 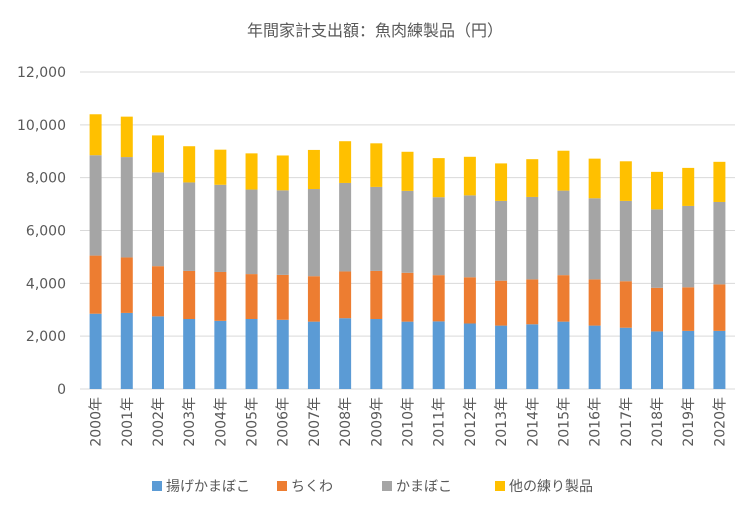 I want to click on x-tick-label: 2004年, so click(x=221, y=422).